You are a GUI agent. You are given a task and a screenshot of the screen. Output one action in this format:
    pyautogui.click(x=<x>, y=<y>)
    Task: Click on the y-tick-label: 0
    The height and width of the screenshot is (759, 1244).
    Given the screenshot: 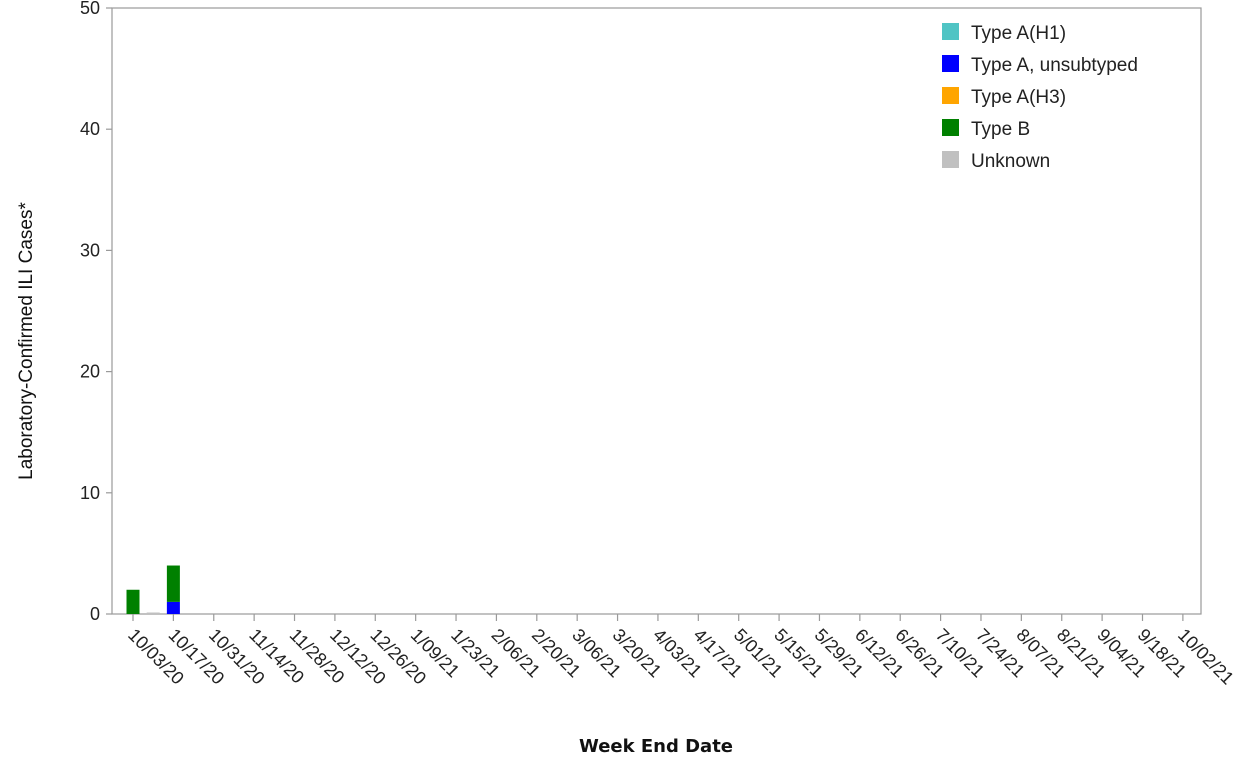 What is the action you would take?
    pyautogui.click(x=95, y=614)
    